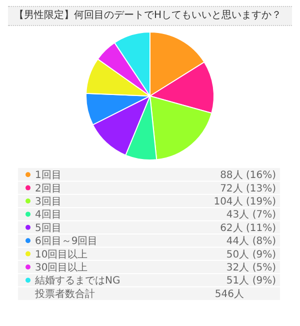 This screenshot has width=300, height=326. Describe the element at coordinates (251, 242) in the screenshot. I see `data-label: 44人 (8%)` at that location.